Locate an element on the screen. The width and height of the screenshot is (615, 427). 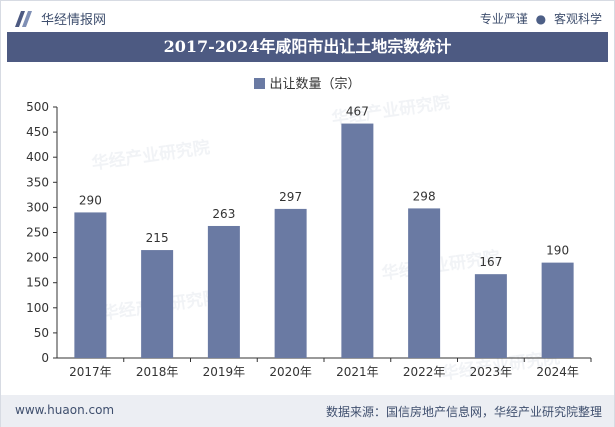
x-tick-label: 2019年 is located at coordinates (224, 372).